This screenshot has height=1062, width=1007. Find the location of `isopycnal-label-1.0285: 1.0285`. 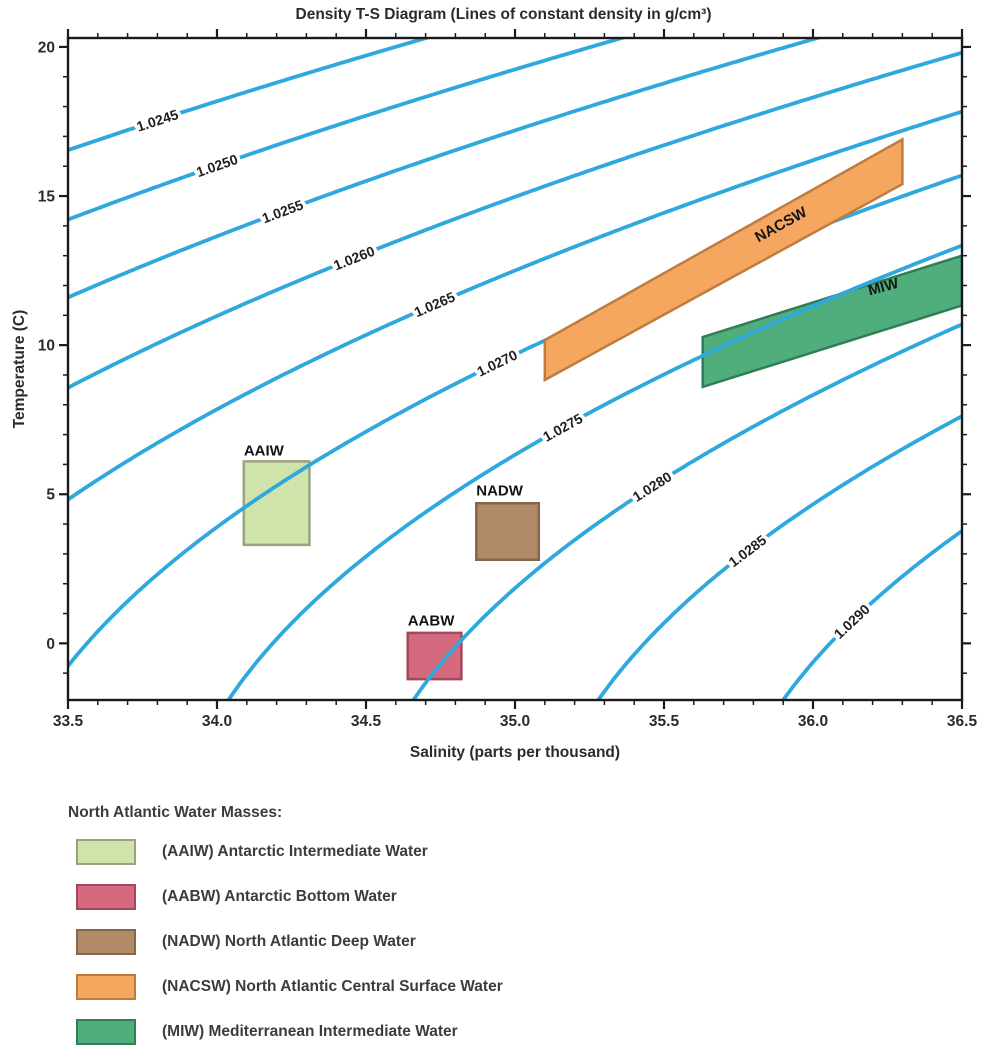

isopycnal-label-1.0285: 1.0285 is located at coordinates (747, 551).